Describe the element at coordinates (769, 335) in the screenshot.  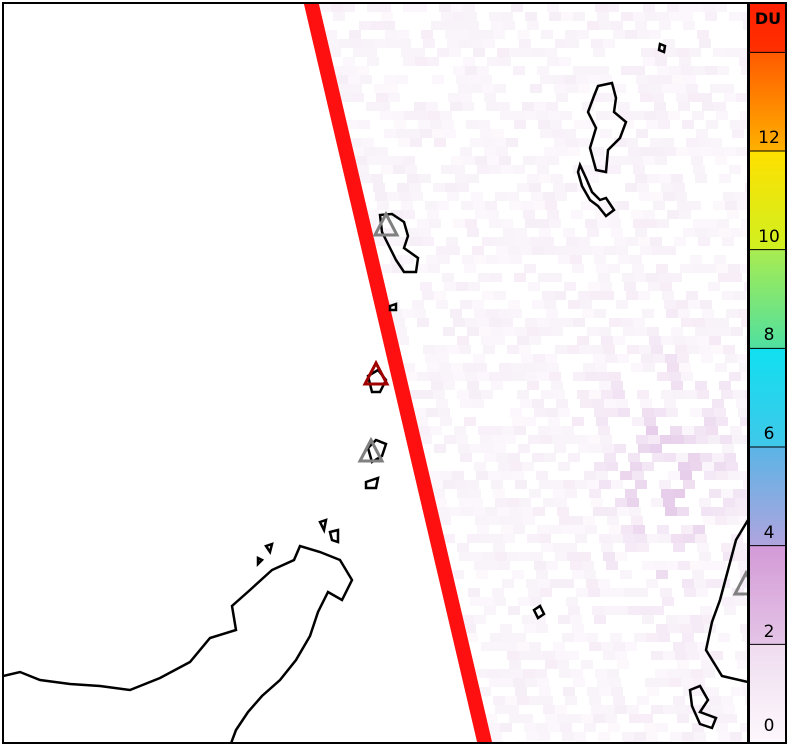
I see `colorbar-tick-8: 8` at that location.